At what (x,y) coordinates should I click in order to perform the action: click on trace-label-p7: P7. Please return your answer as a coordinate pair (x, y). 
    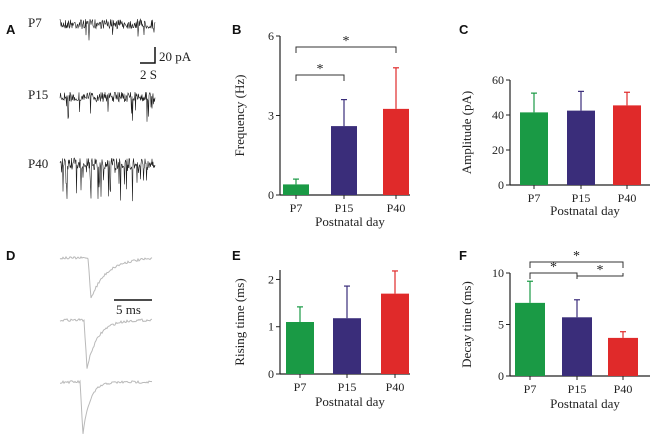
    Looking at the image, I should click on (35, 22).